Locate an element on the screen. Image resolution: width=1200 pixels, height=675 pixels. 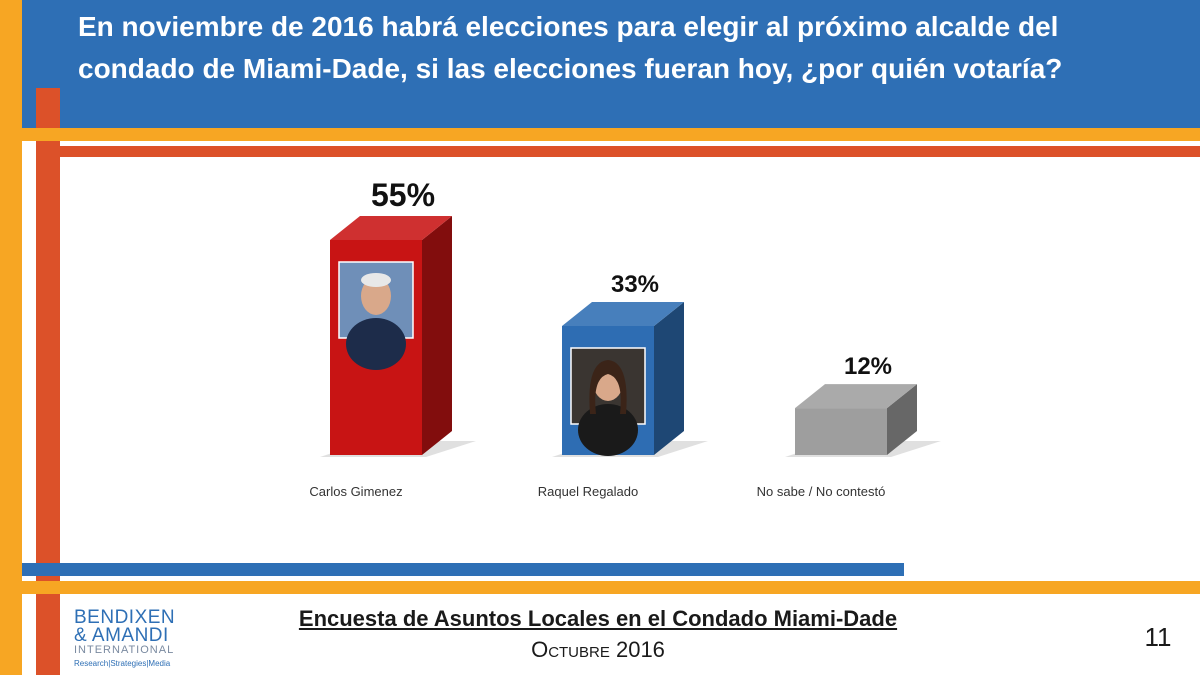
decorative-stripe-bottom-orange is located at coordinates (611, 587).